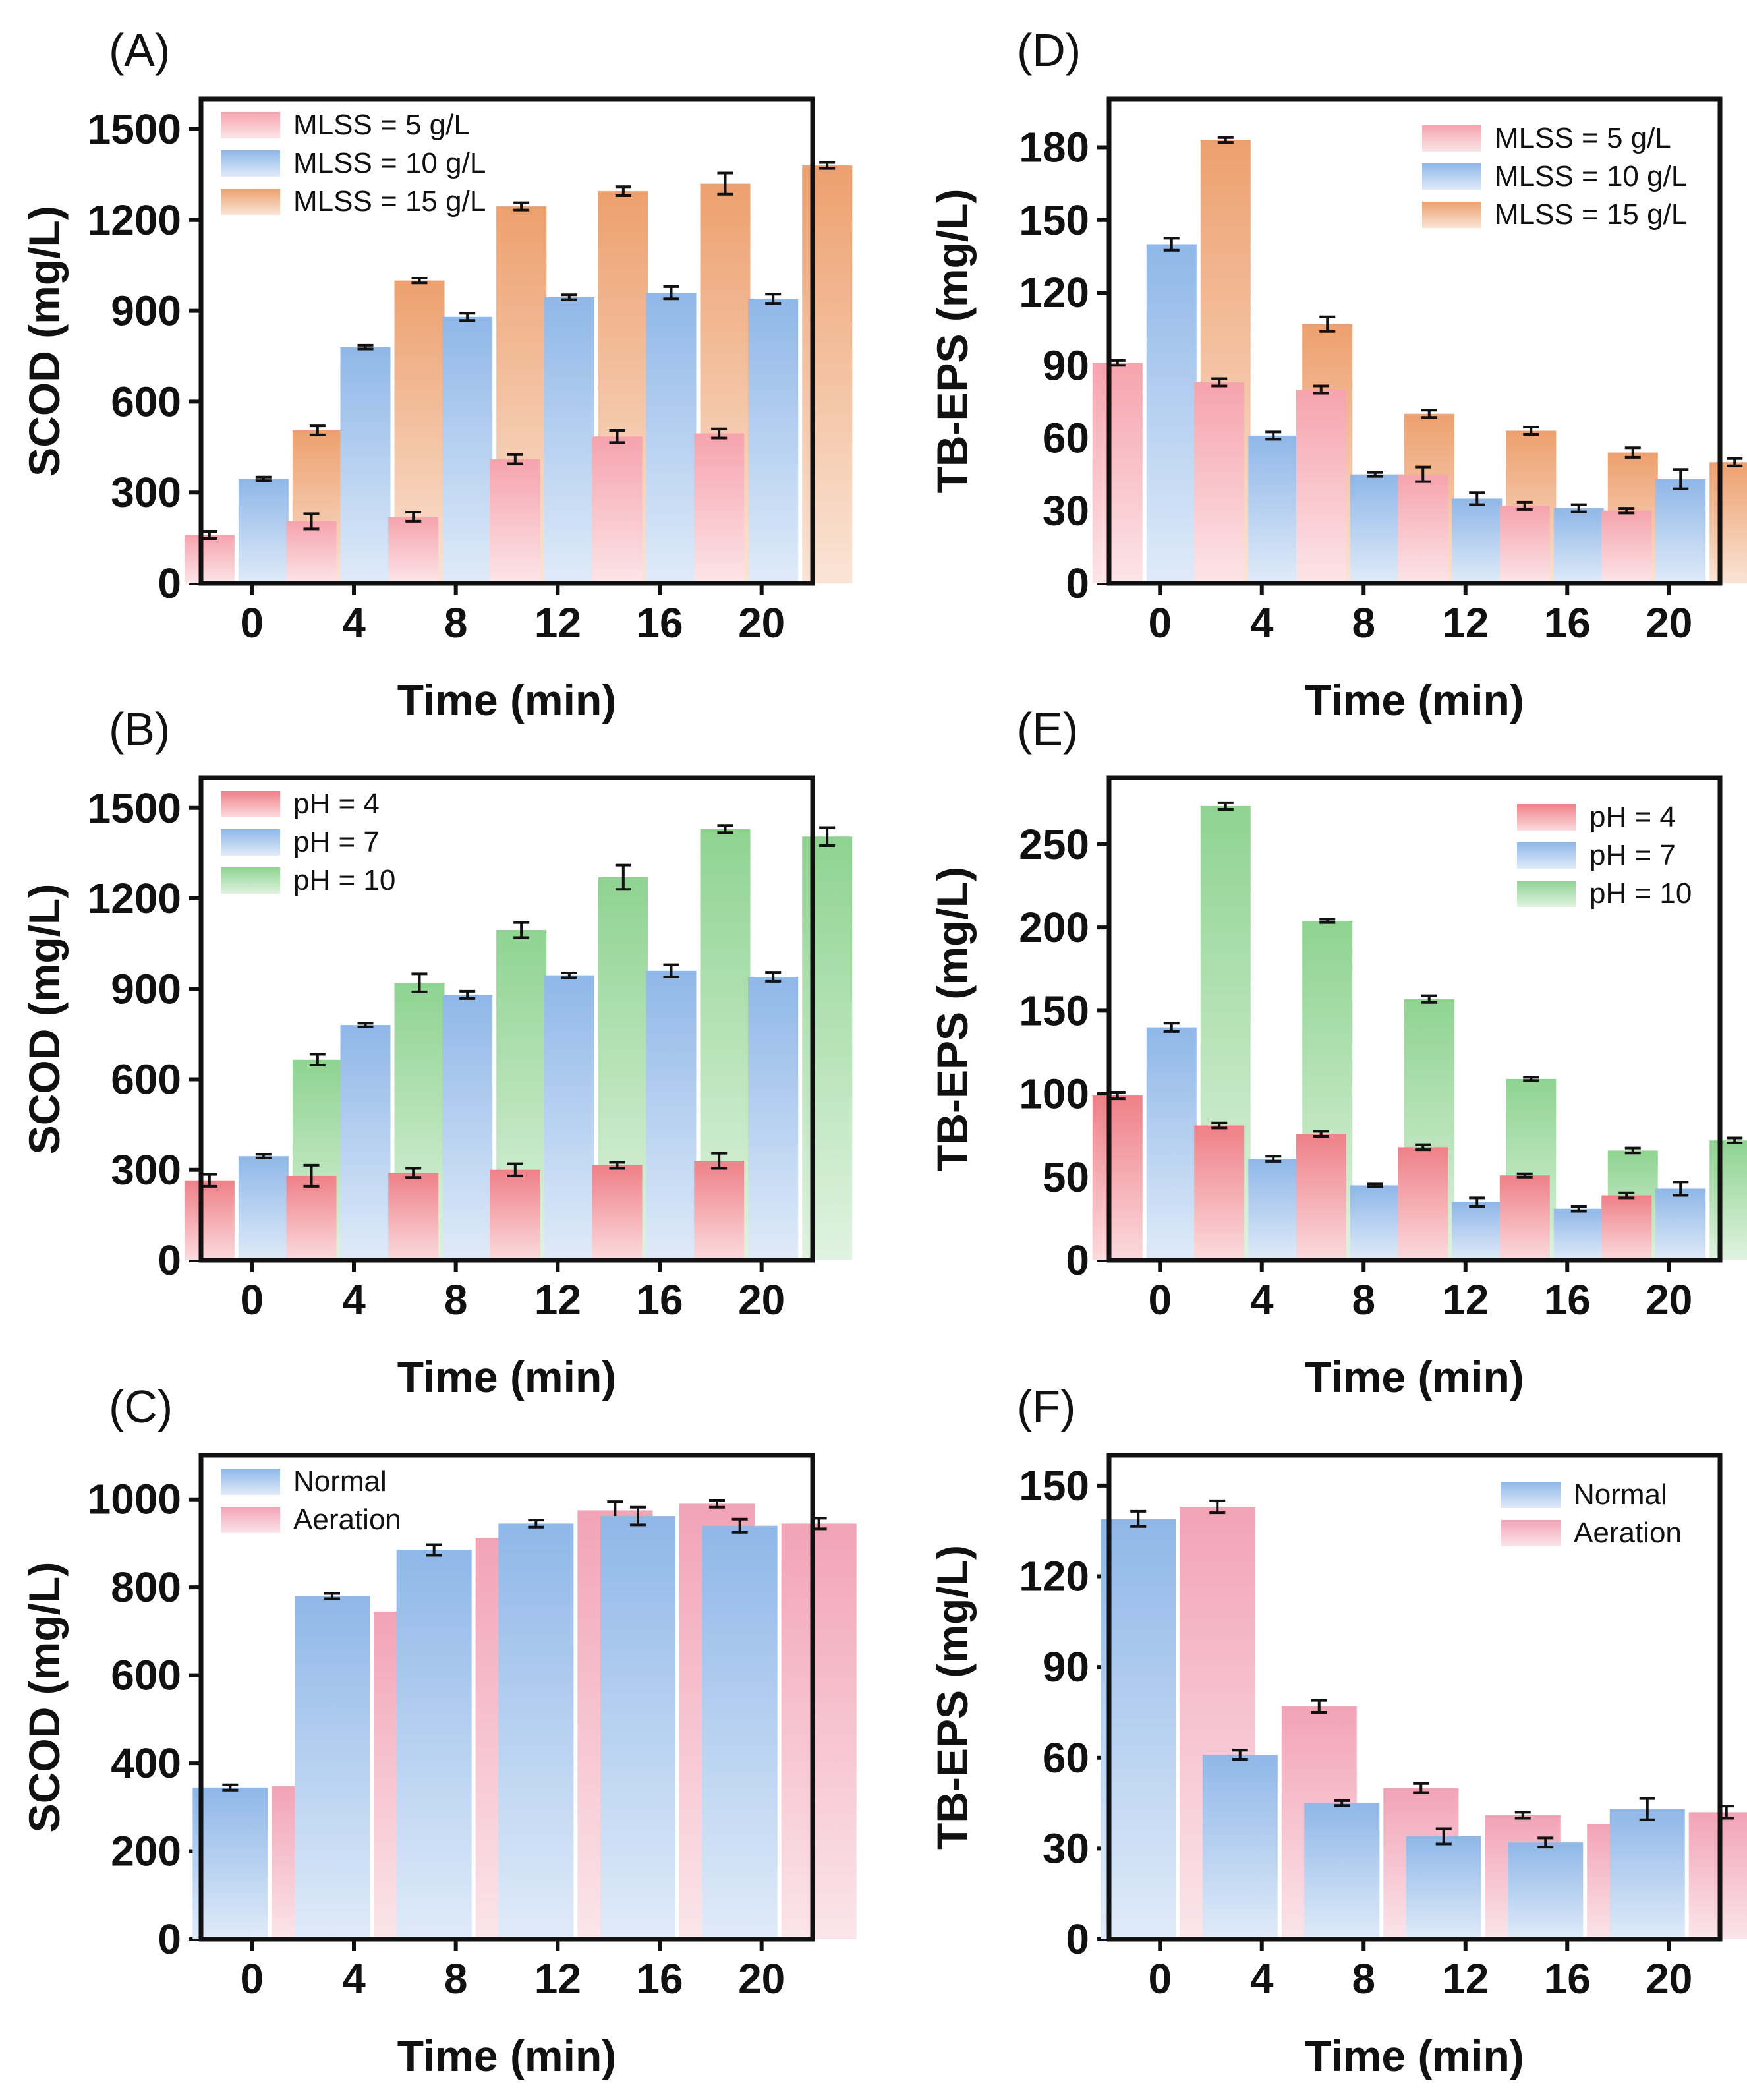 This screenshot has width=1747, height=2100. Describe the element at coordinates (828, 374) in the screenshot. I see `bar-mlss-15-g-l-t20` at that location.